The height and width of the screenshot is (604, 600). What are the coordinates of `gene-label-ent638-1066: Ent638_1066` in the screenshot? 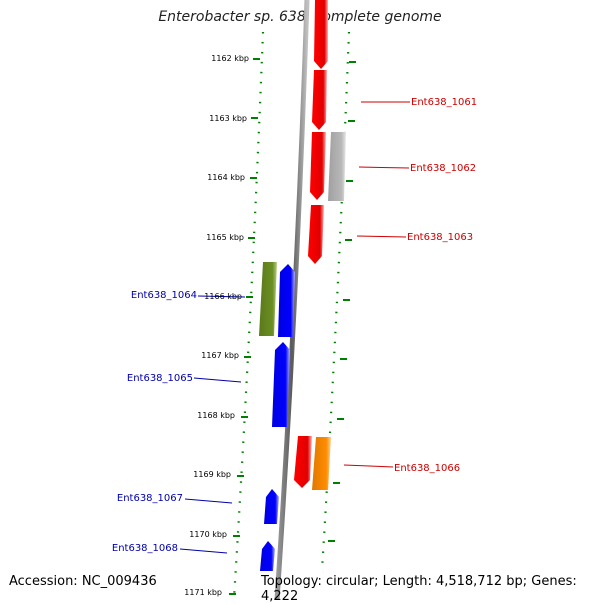 It's located at (427, 468).